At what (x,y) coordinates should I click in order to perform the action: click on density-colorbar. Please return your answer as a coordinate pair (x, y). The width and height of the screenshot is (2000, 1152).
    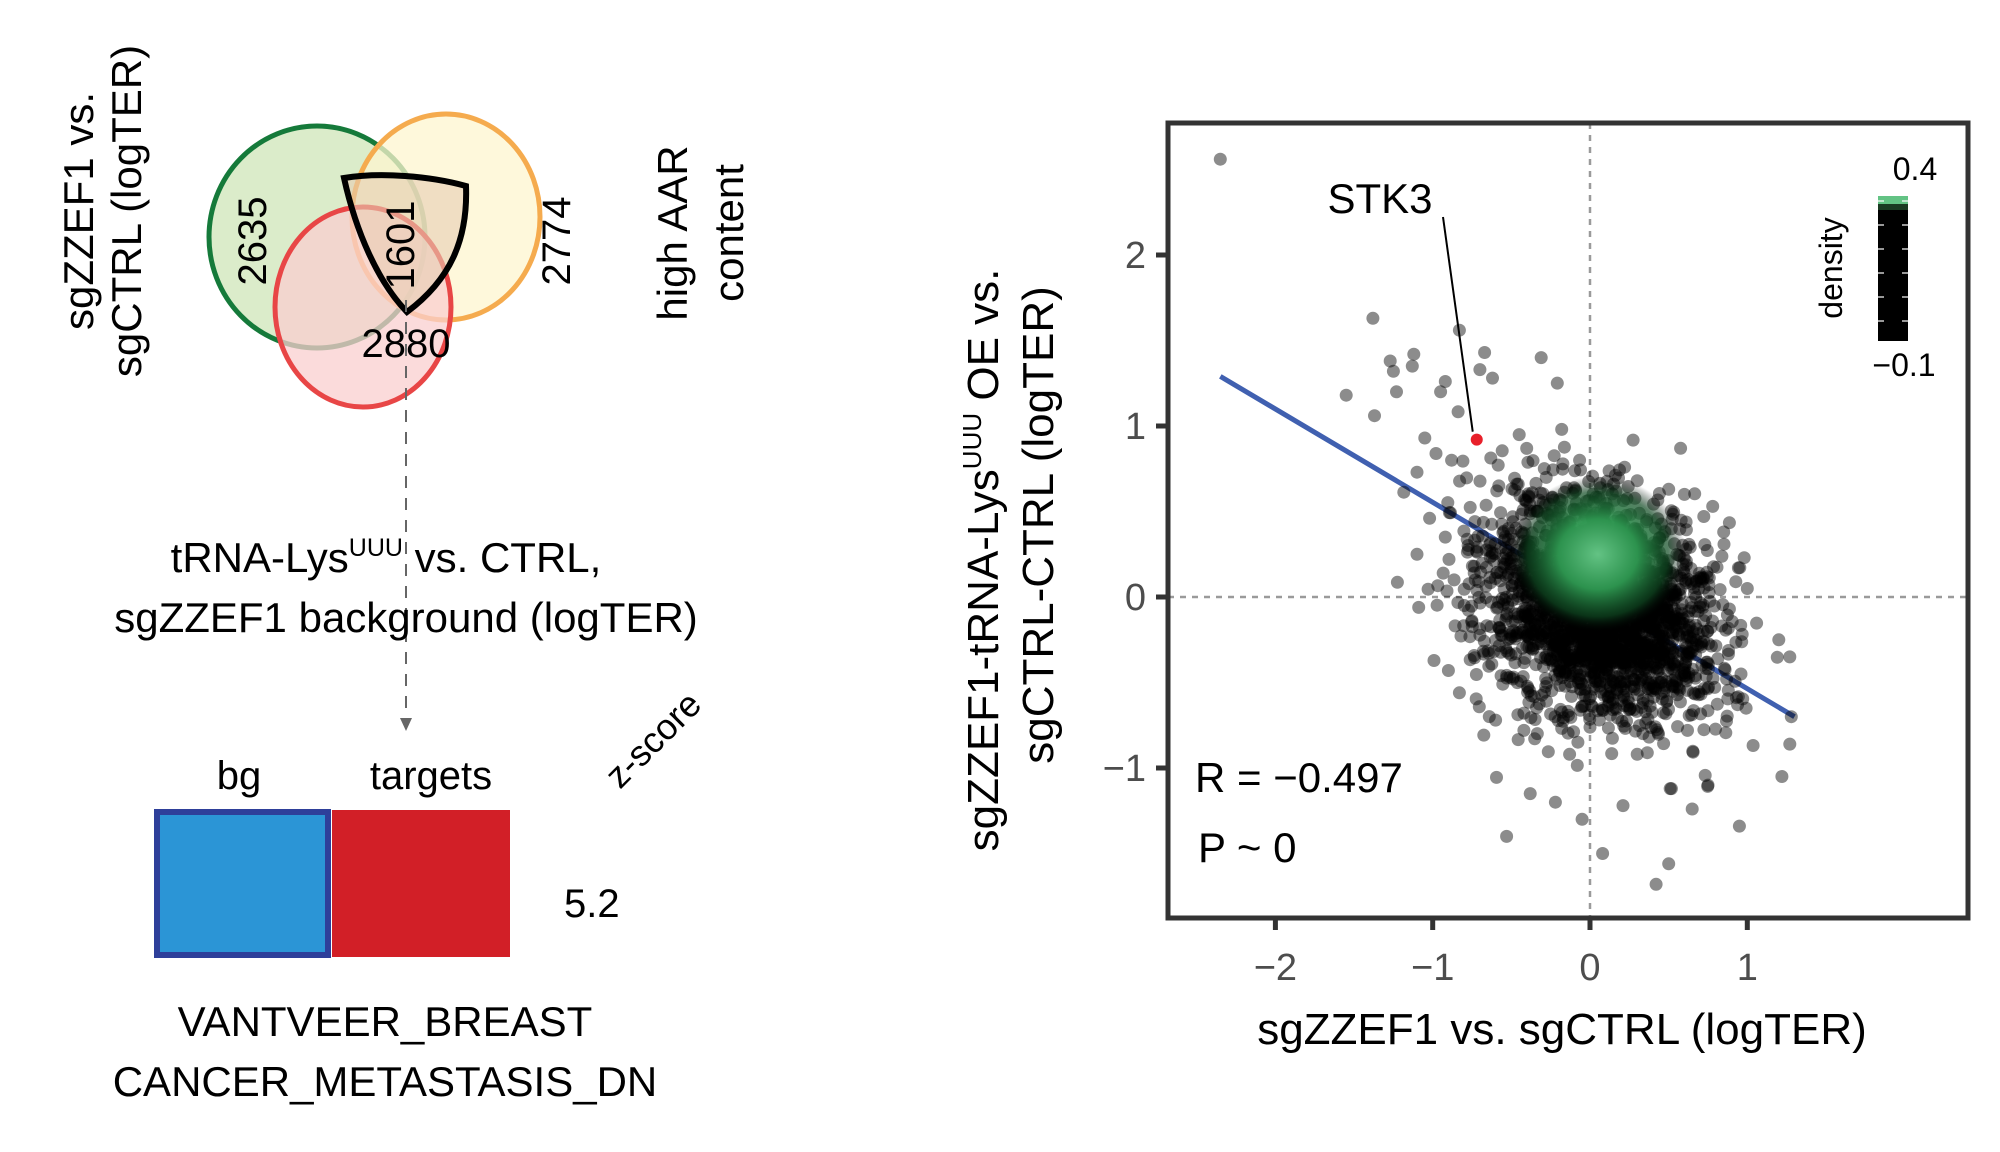
    Looking at the image, I should click on (1893, 268).